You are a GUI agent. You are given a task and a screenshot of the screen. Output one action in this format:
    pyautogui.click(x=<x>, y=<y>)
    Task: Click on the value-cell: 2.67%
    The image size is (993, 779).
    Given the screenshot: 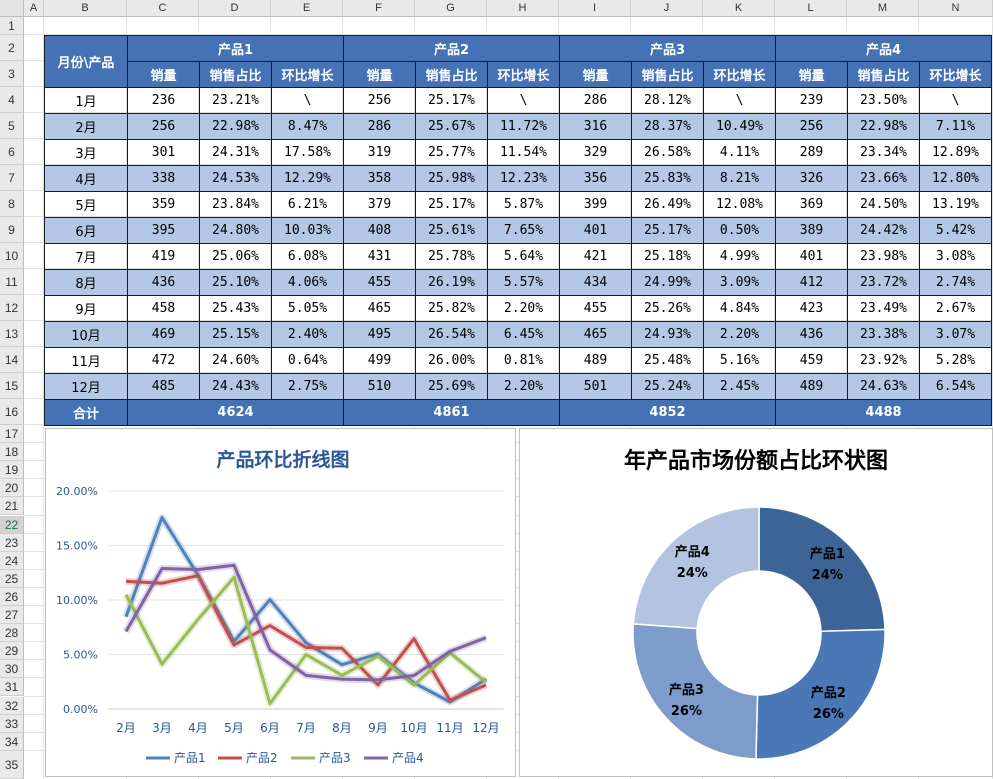 What is the action you would take?
    pyautogui.click(x=955, y=308)
    